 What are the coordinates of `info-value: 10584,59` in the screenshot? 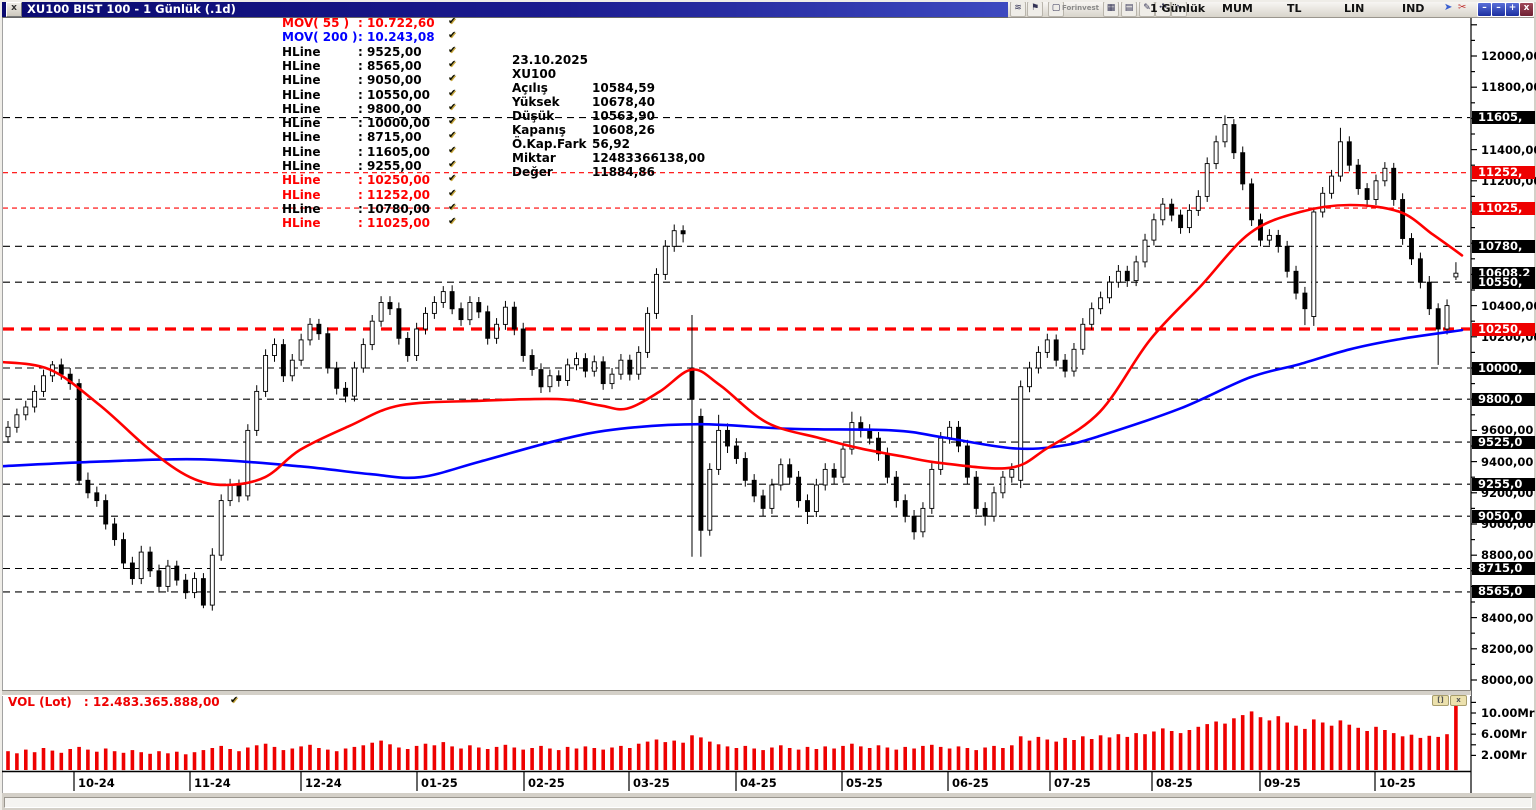 It's located at (624, 88).